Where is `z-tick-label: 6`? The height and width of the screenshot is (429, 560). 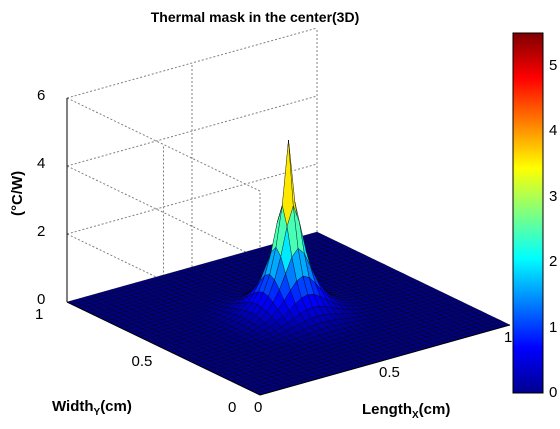 z-tick-label: 6 is located at coordinates (41, 95).